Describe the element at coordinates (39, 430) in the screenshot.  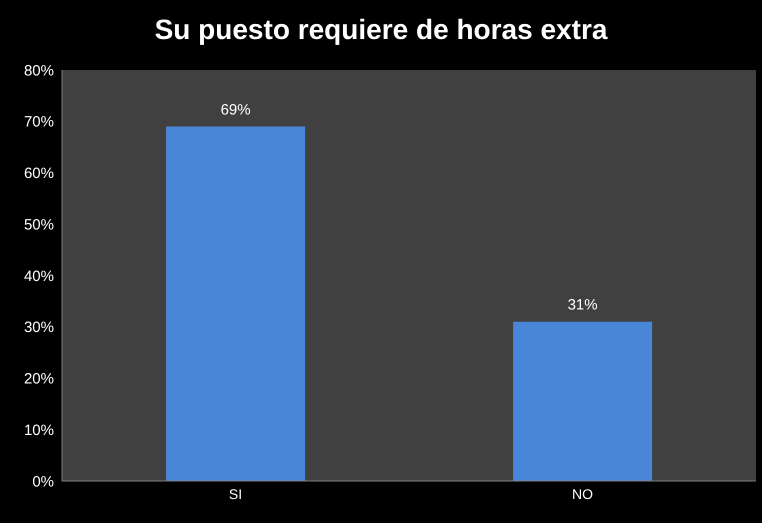
I see `y-tick-label: 10%` at that location.